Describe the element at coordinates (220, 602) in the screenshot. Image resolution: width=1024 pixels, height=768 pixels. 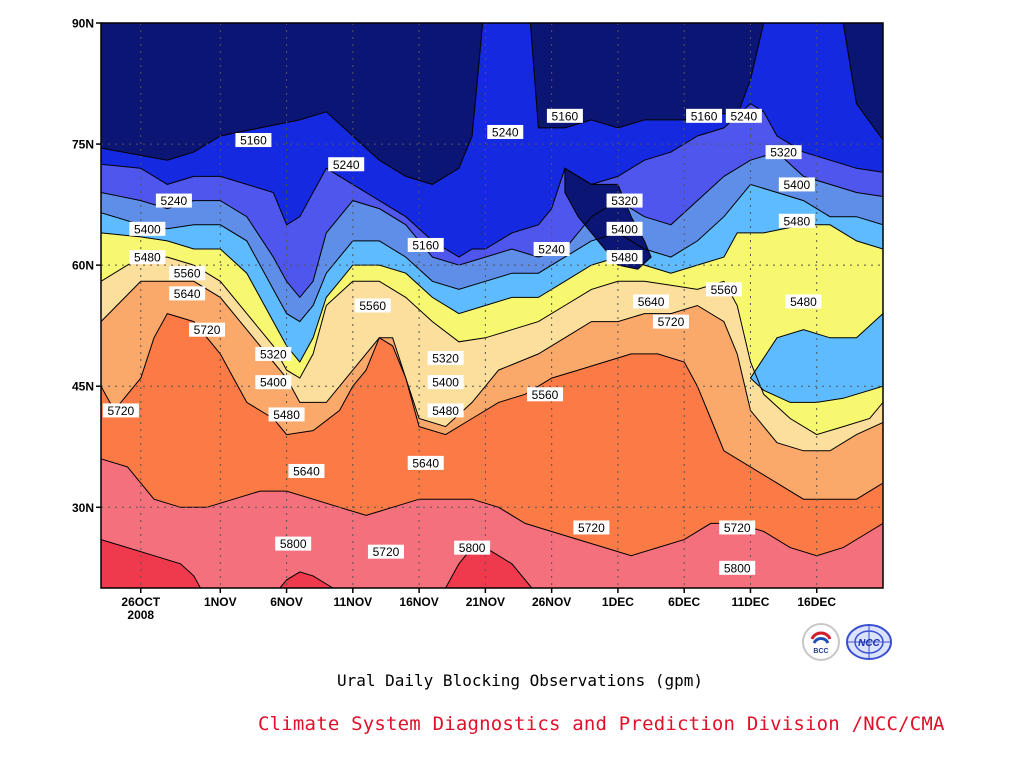
I see `x-tick-label: 1NOV` at that location.